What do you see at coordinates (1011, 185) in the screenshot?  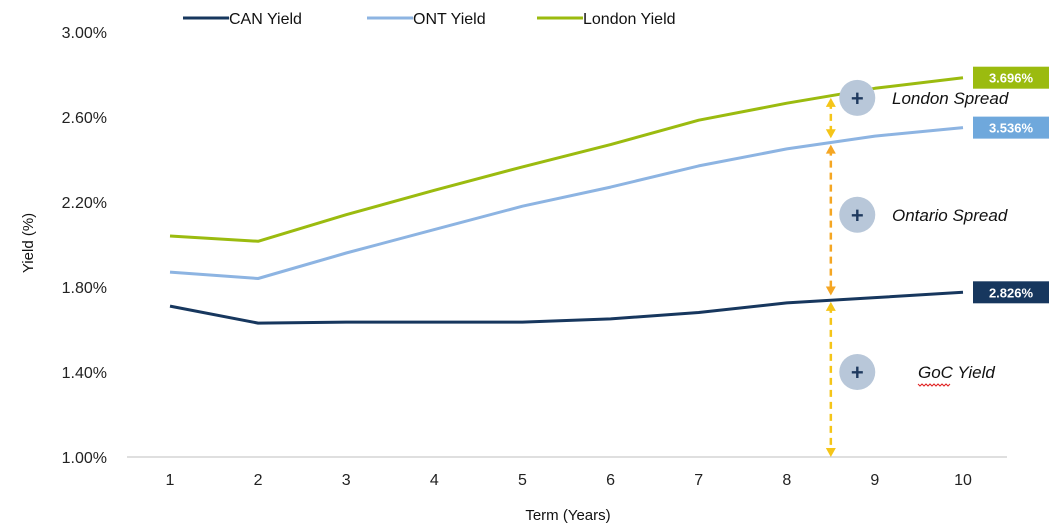 I see `end-value-callouts: 3.696% 3.536% 2.826%` at bounding box center [1011, 185].